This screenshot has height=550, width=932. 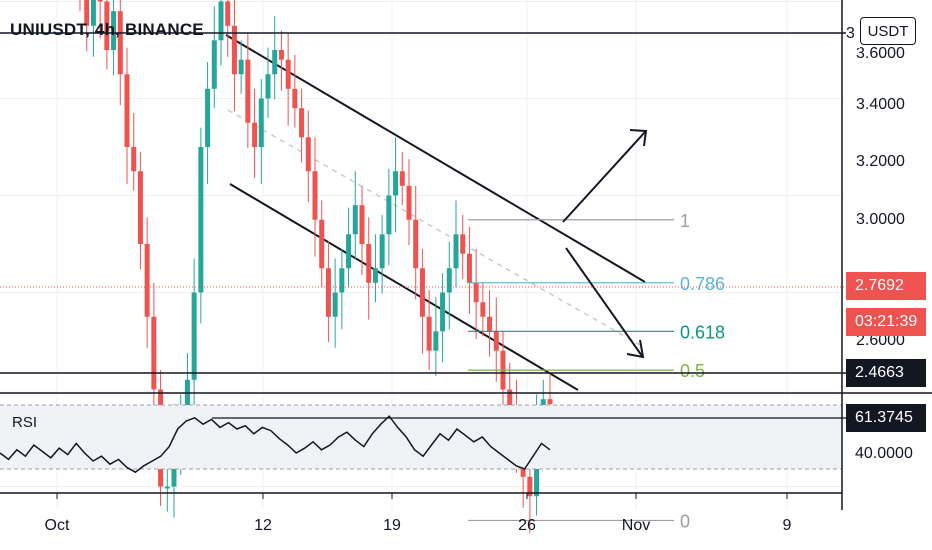 I want to click on rsi-line, so click(x=275, y=444).